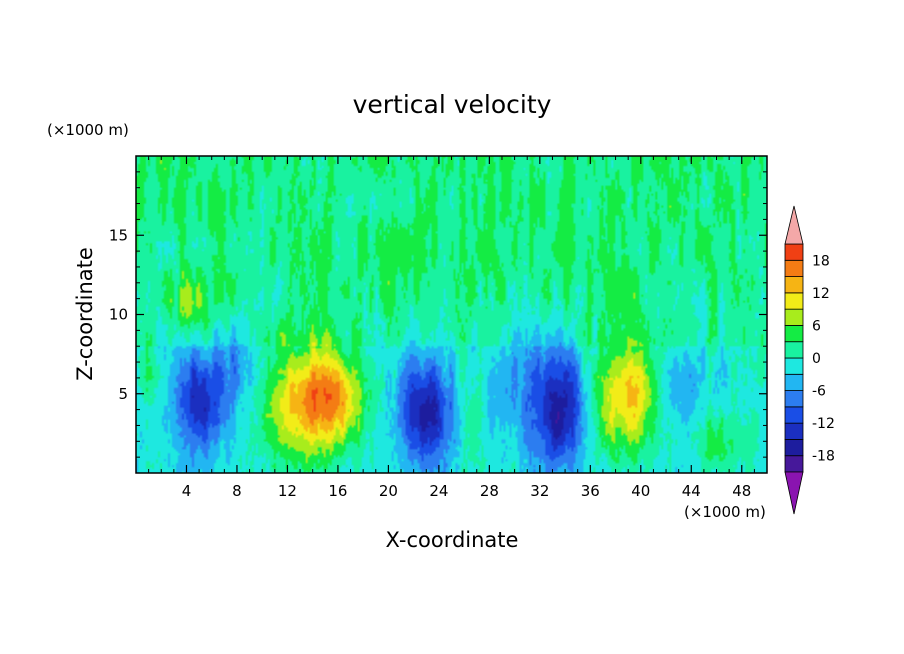 The height and width of the screenshot is (654, 904). Describe the element at coordinates (821, 261) in the screenshot. I see `colorbar-label: 18` at that location.